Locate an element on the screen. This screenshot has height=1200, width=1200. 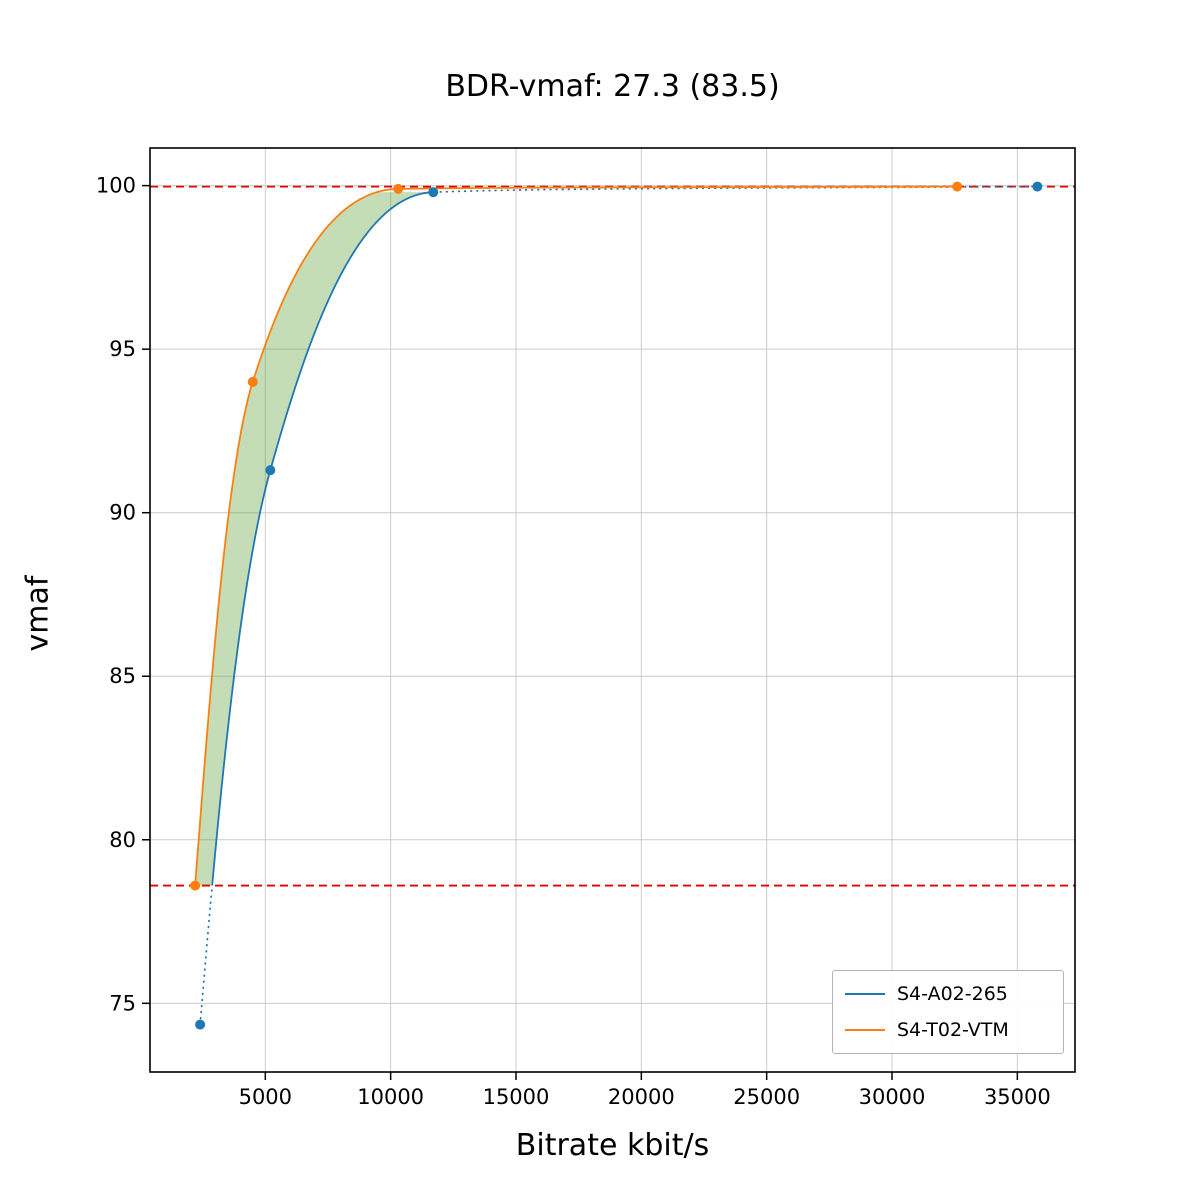
svg-text: 15000 is located at coordinates (516, 1097).